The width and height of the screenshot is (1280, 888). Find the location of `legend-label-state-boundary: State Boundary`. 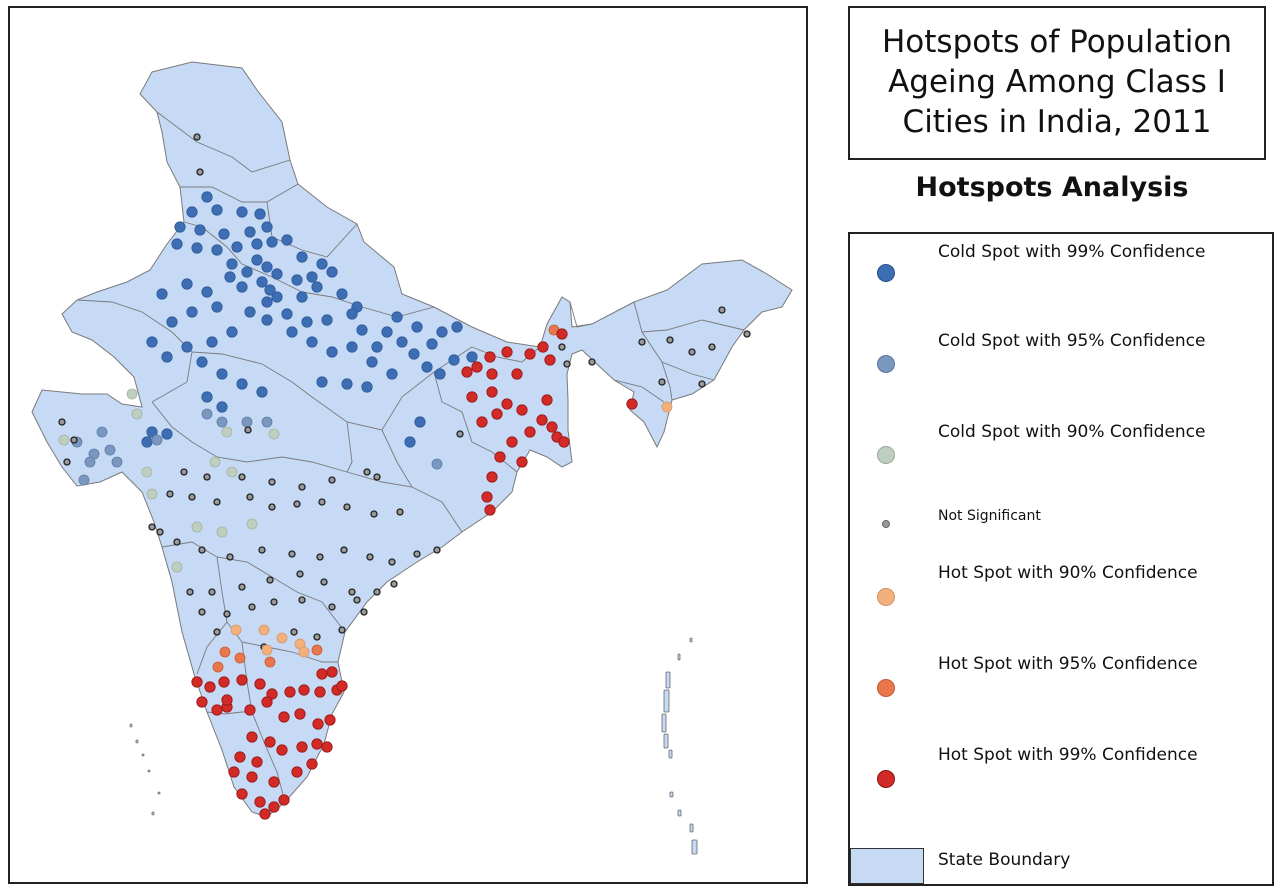

legend-label-state-boundary: State Boundary is located at coordinates (1004, 860).